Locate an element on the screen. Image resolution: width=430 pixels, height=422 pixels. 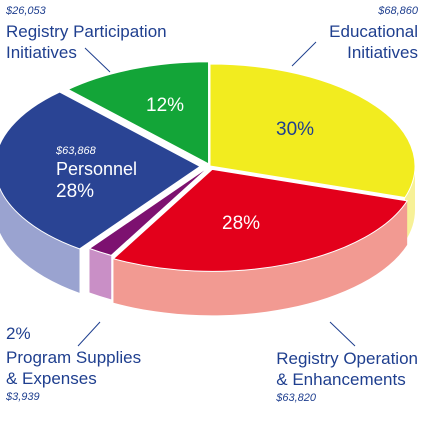
amount-educational: $68,860 is located at coordinates (398, 11).